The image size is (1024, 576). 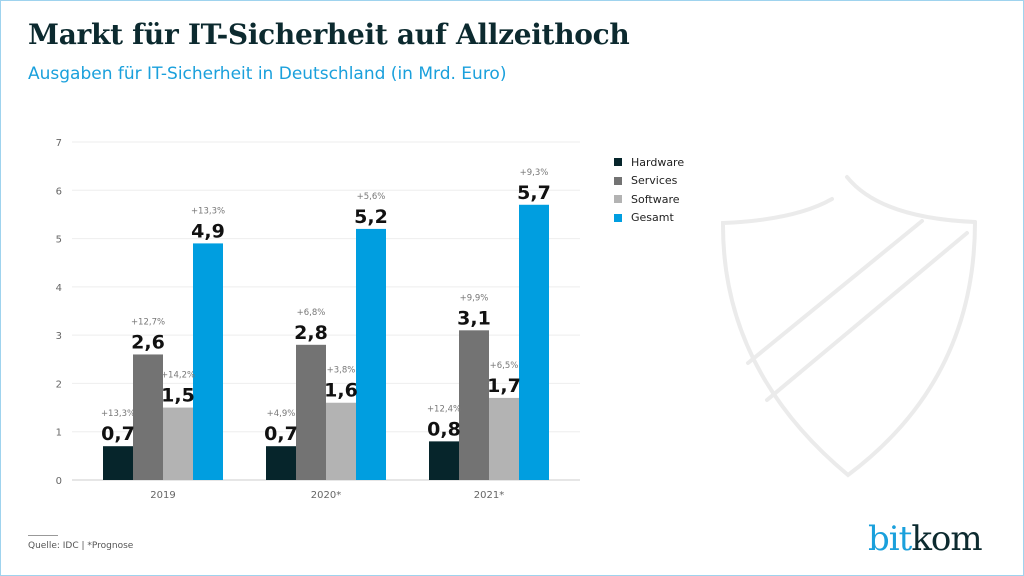 What do you see at coordinates (534, 173) in the screenshot?
I see `growth-label: +9,3%` at bounding box center [534, 173].